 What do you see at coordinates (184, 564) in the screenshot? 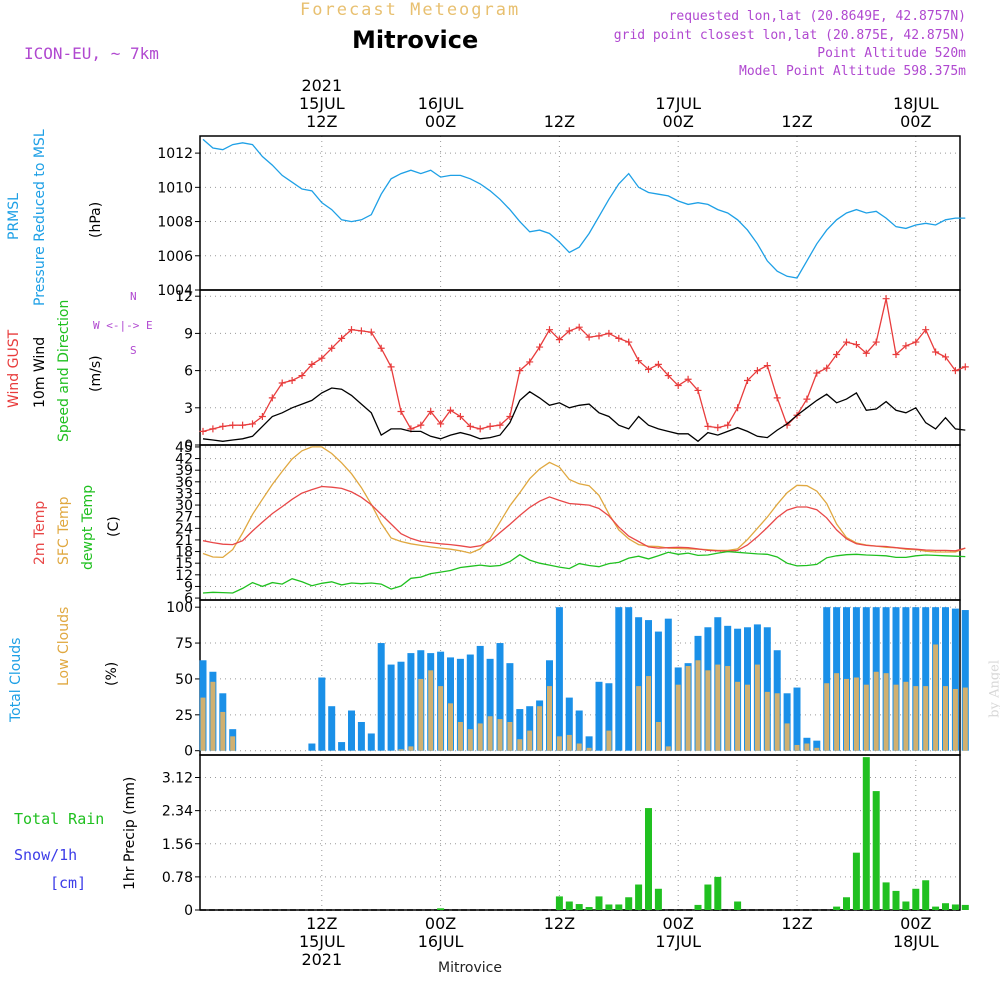
I see `y-tick-label: 15` at bounding box center [184, 564].